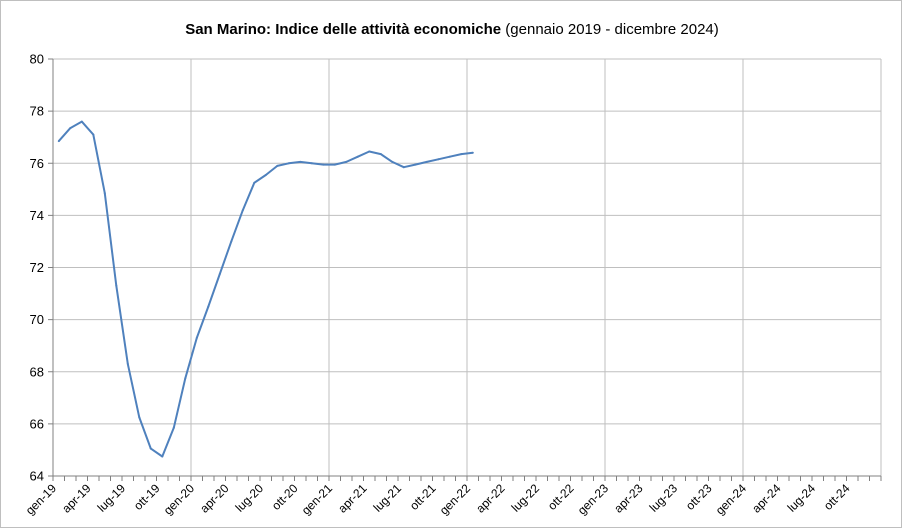 The height and width of the screenshot is (530, 904). I want to click on x-tick-label: lug-20, so click(250, 498).